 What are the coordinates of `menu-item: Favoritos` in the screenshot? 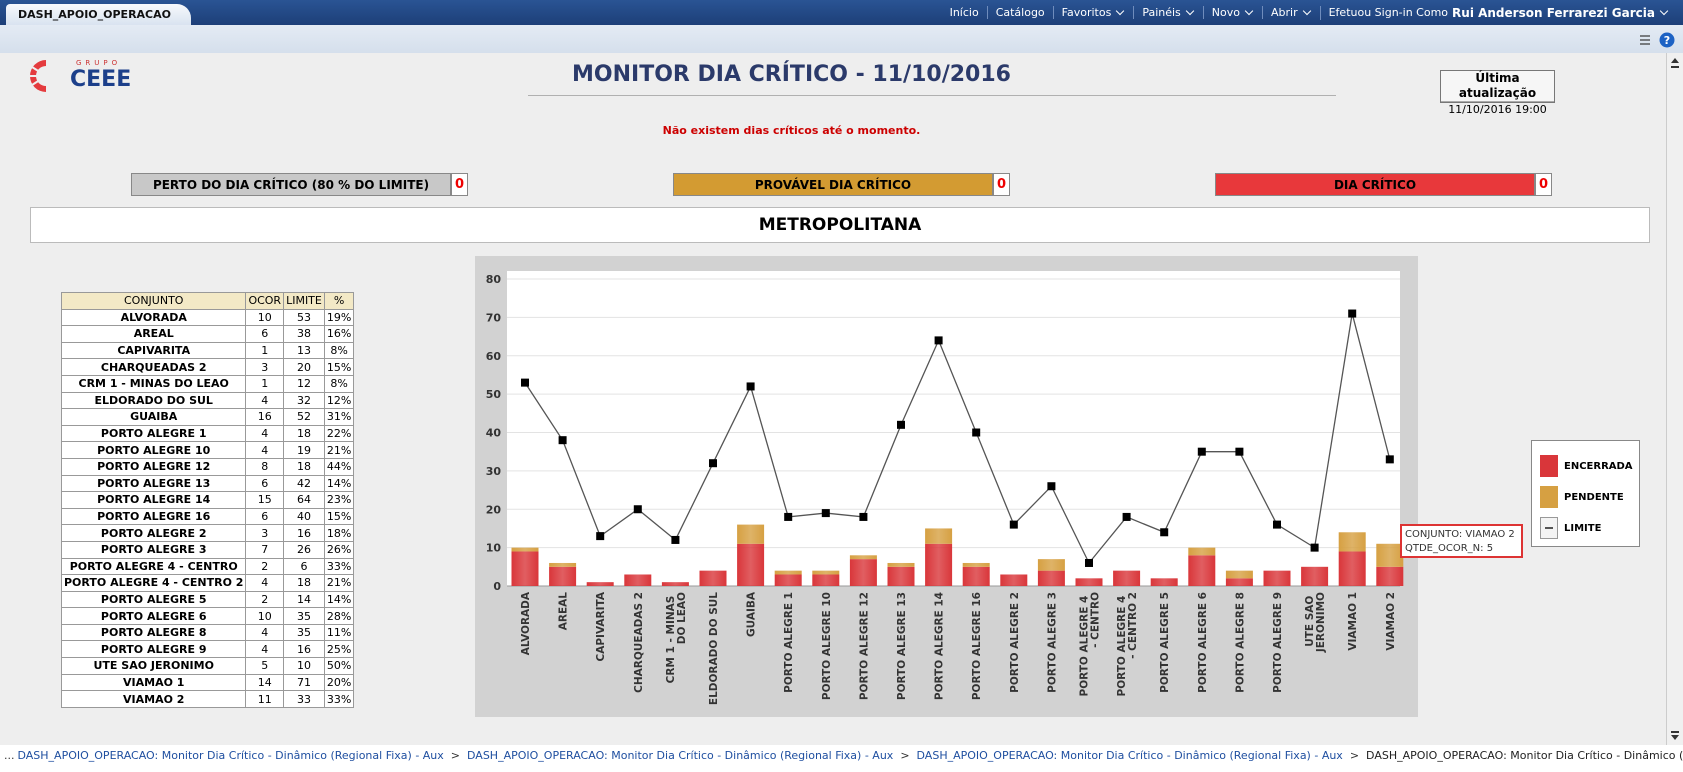 It's located at (1093, 12).